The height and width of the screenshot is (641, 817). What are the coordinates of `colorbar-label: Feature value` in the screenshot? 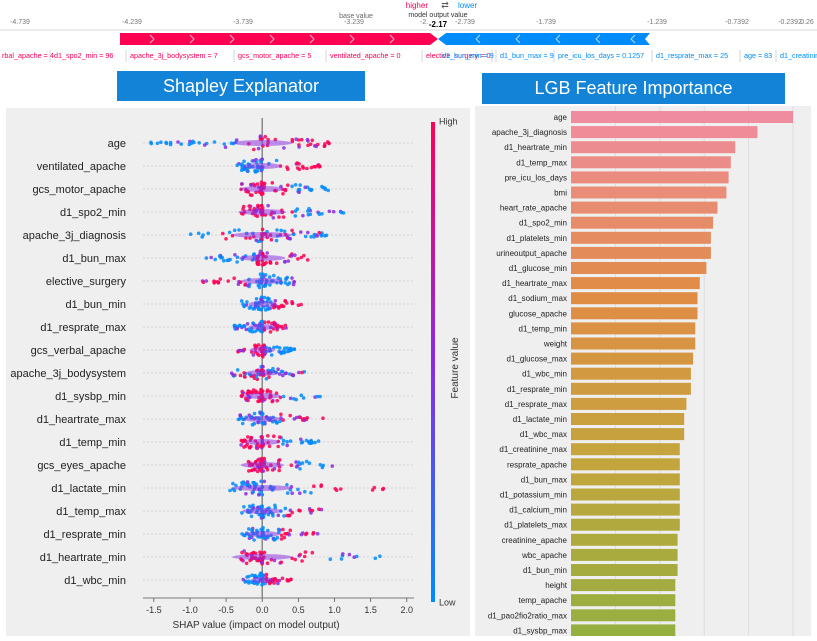 It's located at (455, 368).